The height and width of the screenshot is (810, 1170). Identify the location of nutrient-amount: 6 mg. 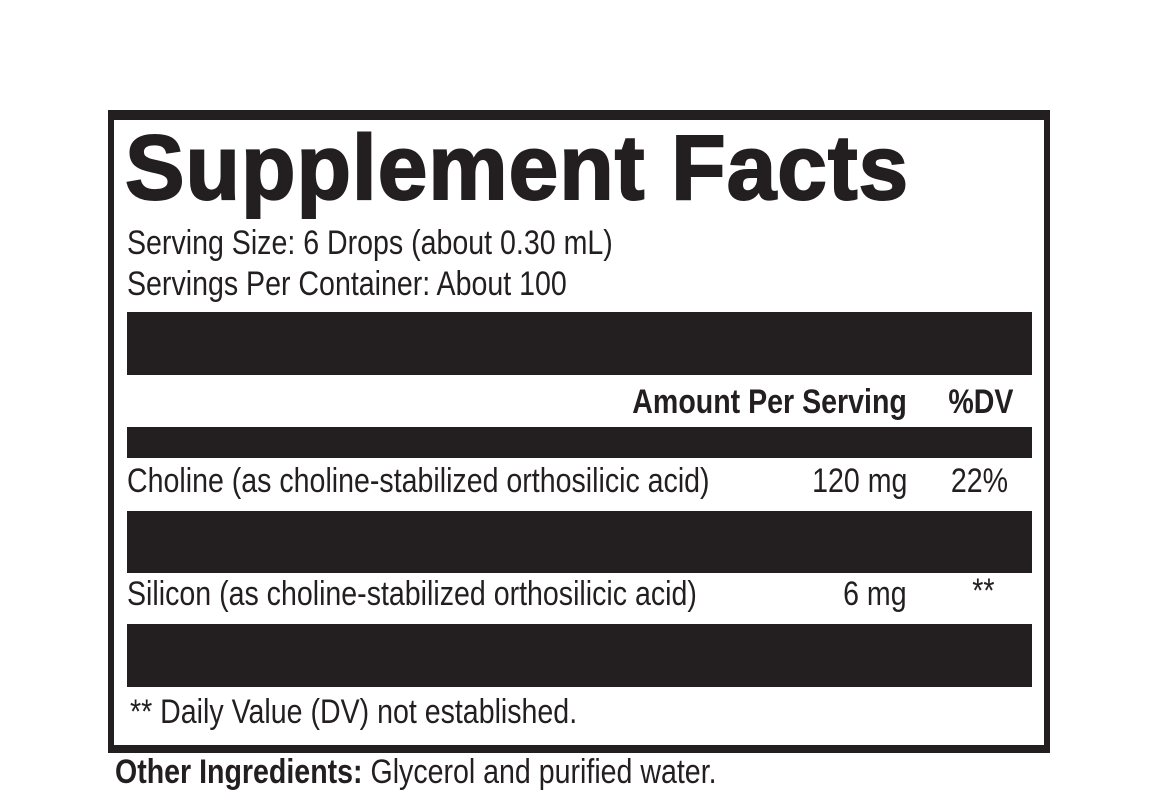
(875, 594).